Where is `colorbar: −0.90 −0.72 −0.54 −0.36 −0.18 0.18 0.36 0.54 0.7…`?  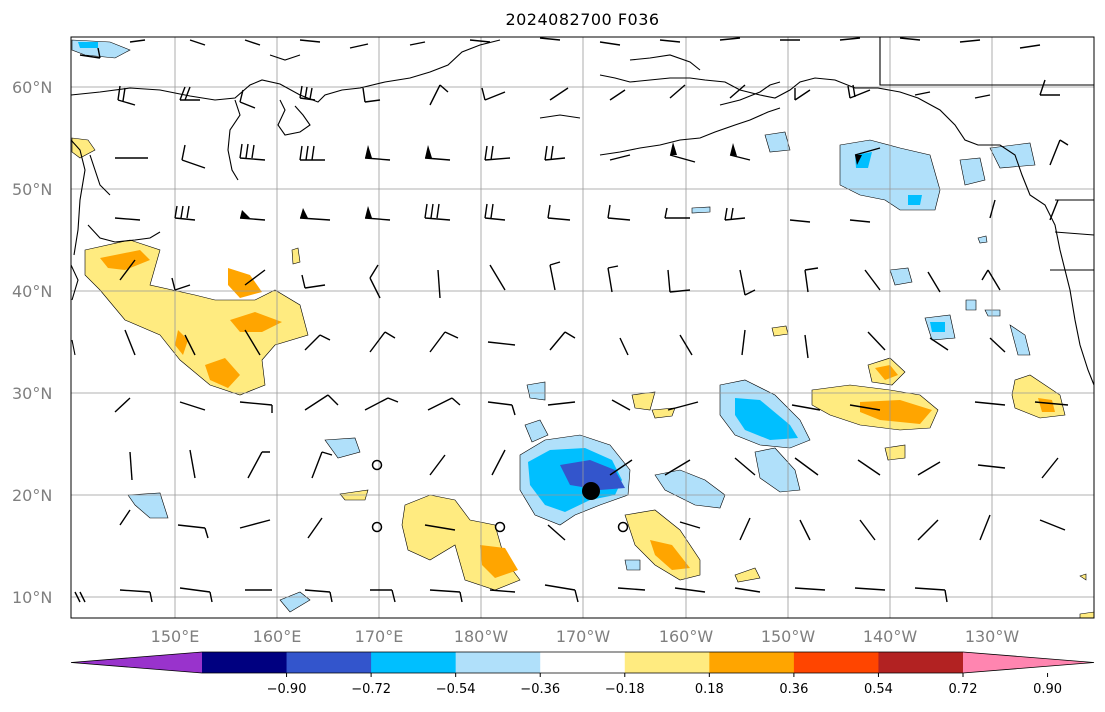
colorbar: −0.90 −0.72 −0.54 −0.36 −0.18 0.18 0.36 0.54 0.7… is located at coordinates (582, 674).